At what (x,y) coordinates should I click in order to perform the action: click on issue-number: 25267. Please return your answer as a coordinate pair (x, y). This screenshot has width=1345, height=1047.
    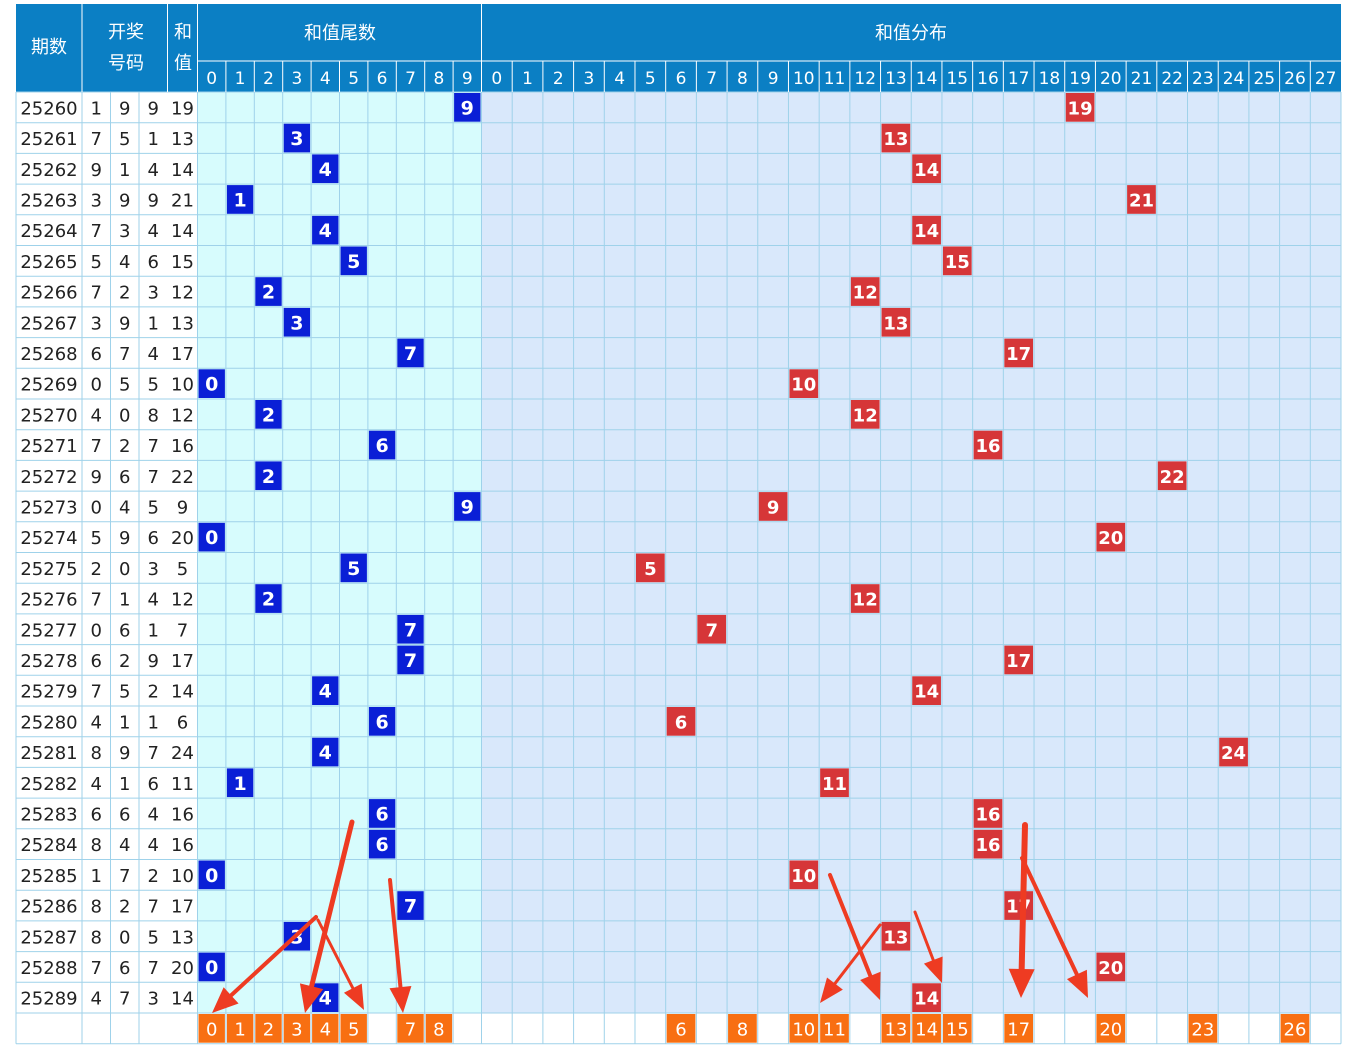
    Looking at the image, I should click on (48, 323).